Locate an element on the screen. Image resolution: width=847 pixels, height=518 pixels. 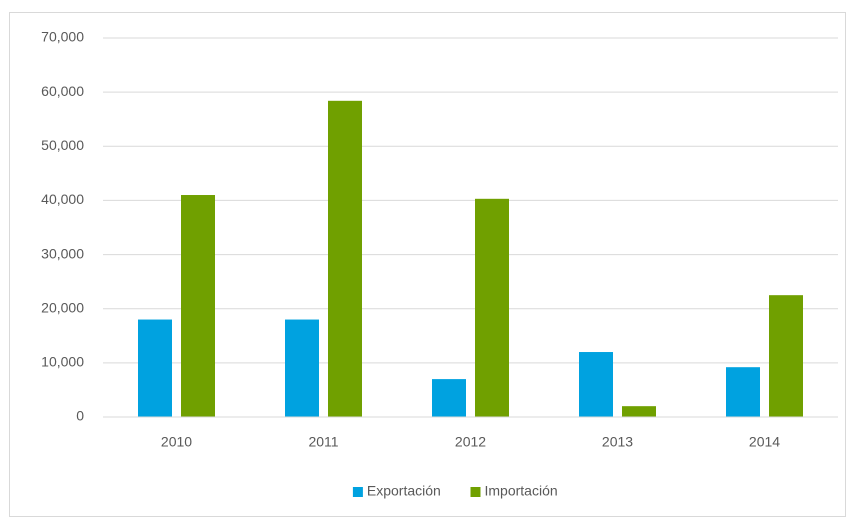
y-tick-label: 70,000 is located at coordinates (62, 37).